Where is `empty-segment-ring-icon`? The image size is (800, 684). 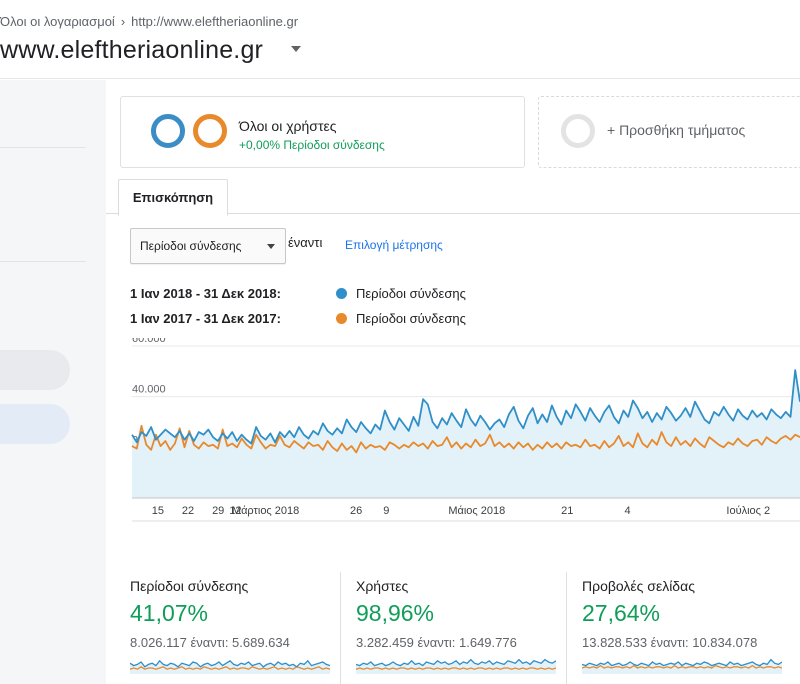 empty-segment-ring-icon is located at coordinates (578, 131).